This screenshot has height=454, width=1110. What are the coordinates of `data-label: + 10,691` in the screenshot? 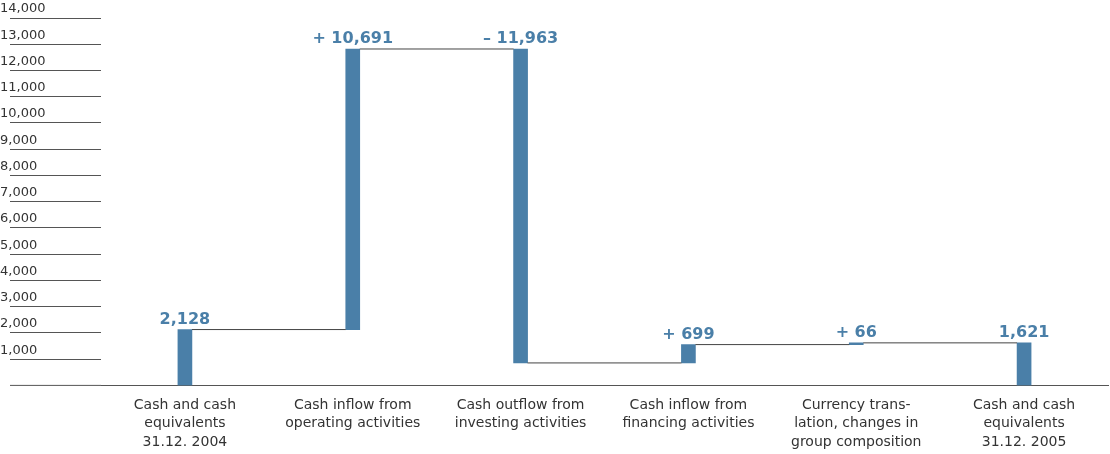 It's located at (353, 38).